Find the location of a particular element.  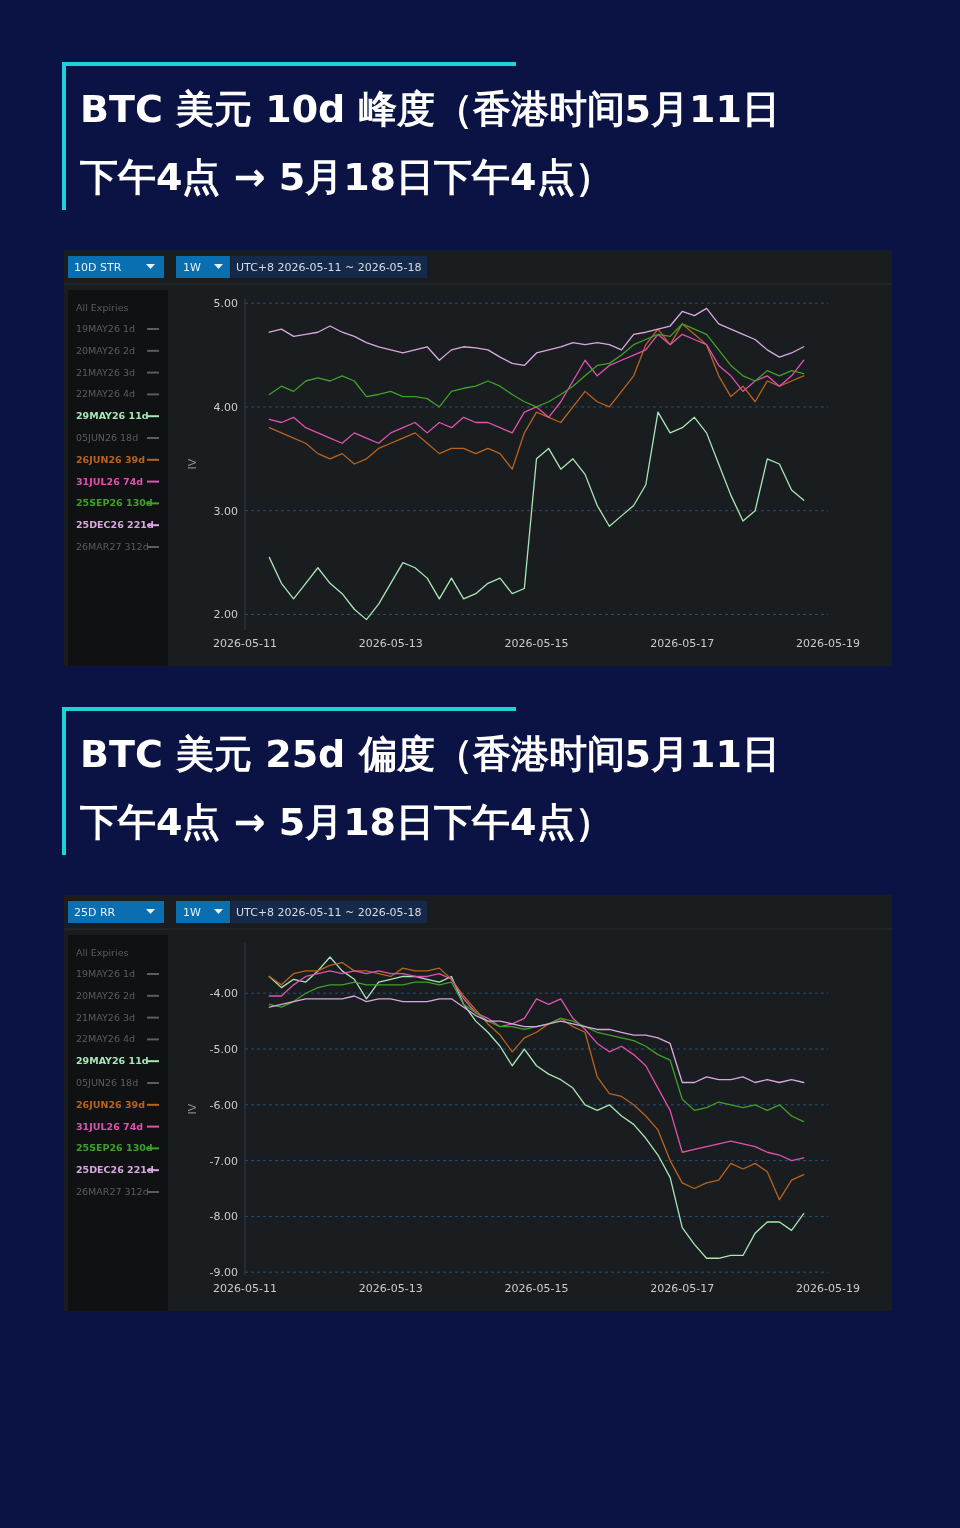

y-tick-label: -7.00 is located at coordinates (223, 1161).